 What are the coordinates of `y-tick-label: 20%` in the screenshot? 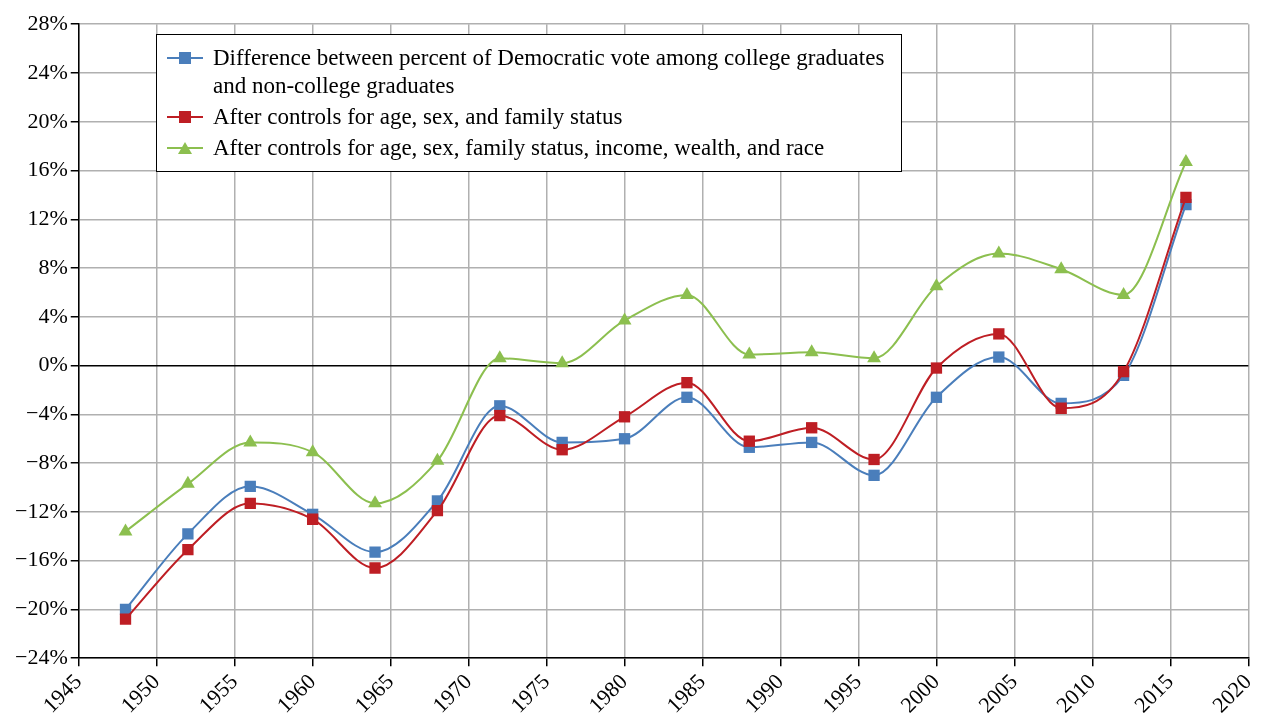 It's located at (47, 120).